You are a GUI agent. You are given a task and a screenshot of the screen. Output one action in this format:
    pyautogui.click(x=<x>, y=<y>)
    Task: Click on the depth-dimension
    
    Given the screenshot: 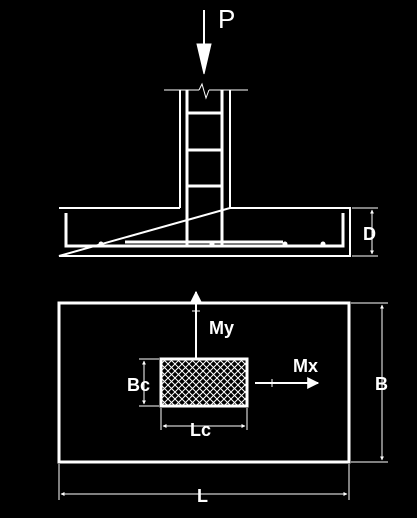 What is the action you would take?
    pyautogui.click(x=365, y=232)
    